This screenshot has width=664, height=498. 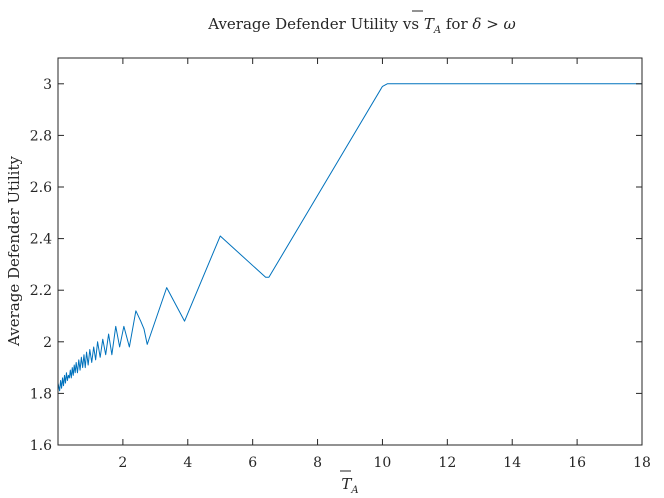 I want to click on x-tick-label: 8, so click(x=317, y=463).